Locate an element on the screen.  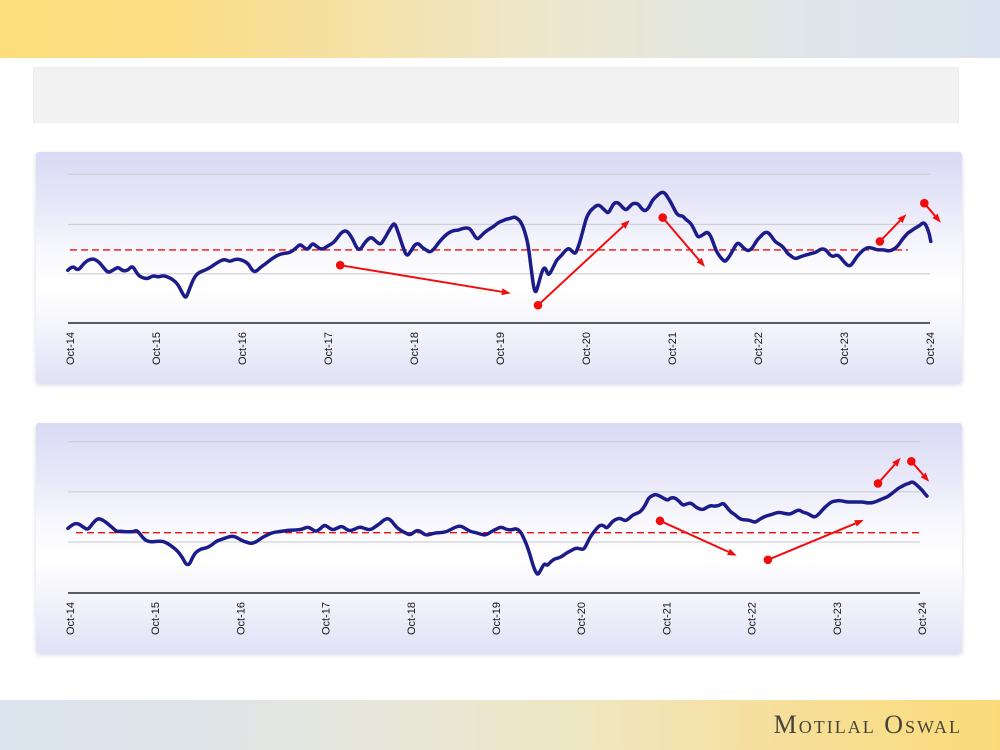
title-placeholder is located at coordinates (496, 95).